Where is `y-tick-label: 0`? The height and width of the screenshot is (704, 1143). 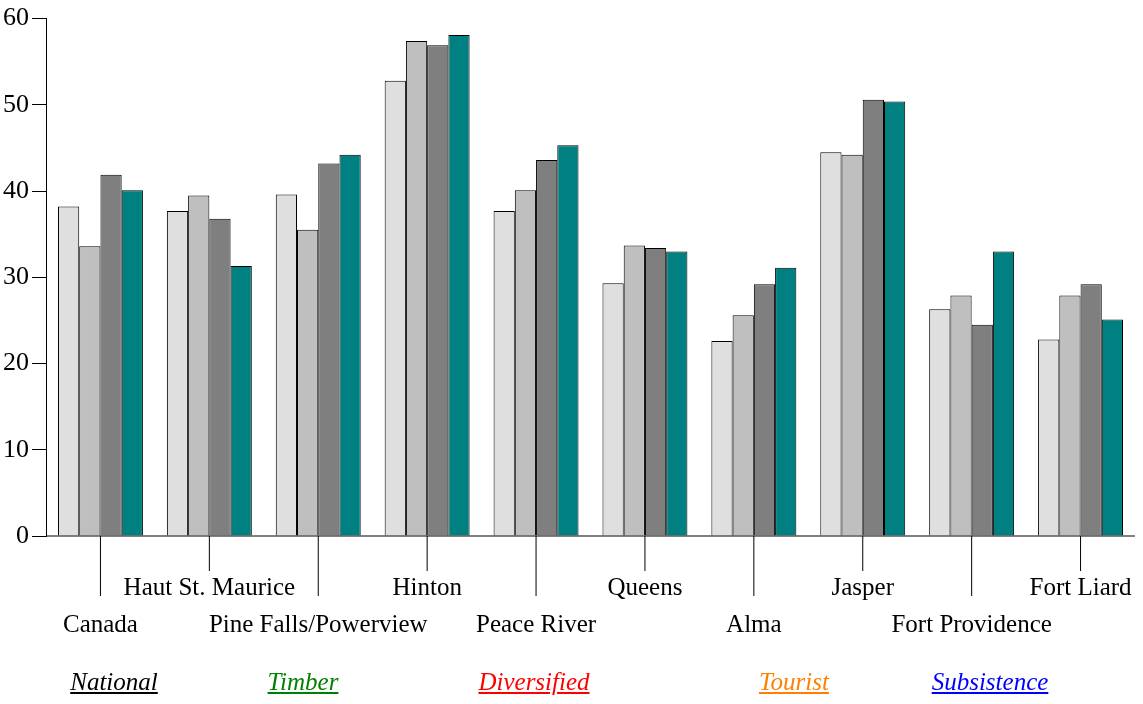 y-tick-label: 0 is located at coordinates (22, 534).